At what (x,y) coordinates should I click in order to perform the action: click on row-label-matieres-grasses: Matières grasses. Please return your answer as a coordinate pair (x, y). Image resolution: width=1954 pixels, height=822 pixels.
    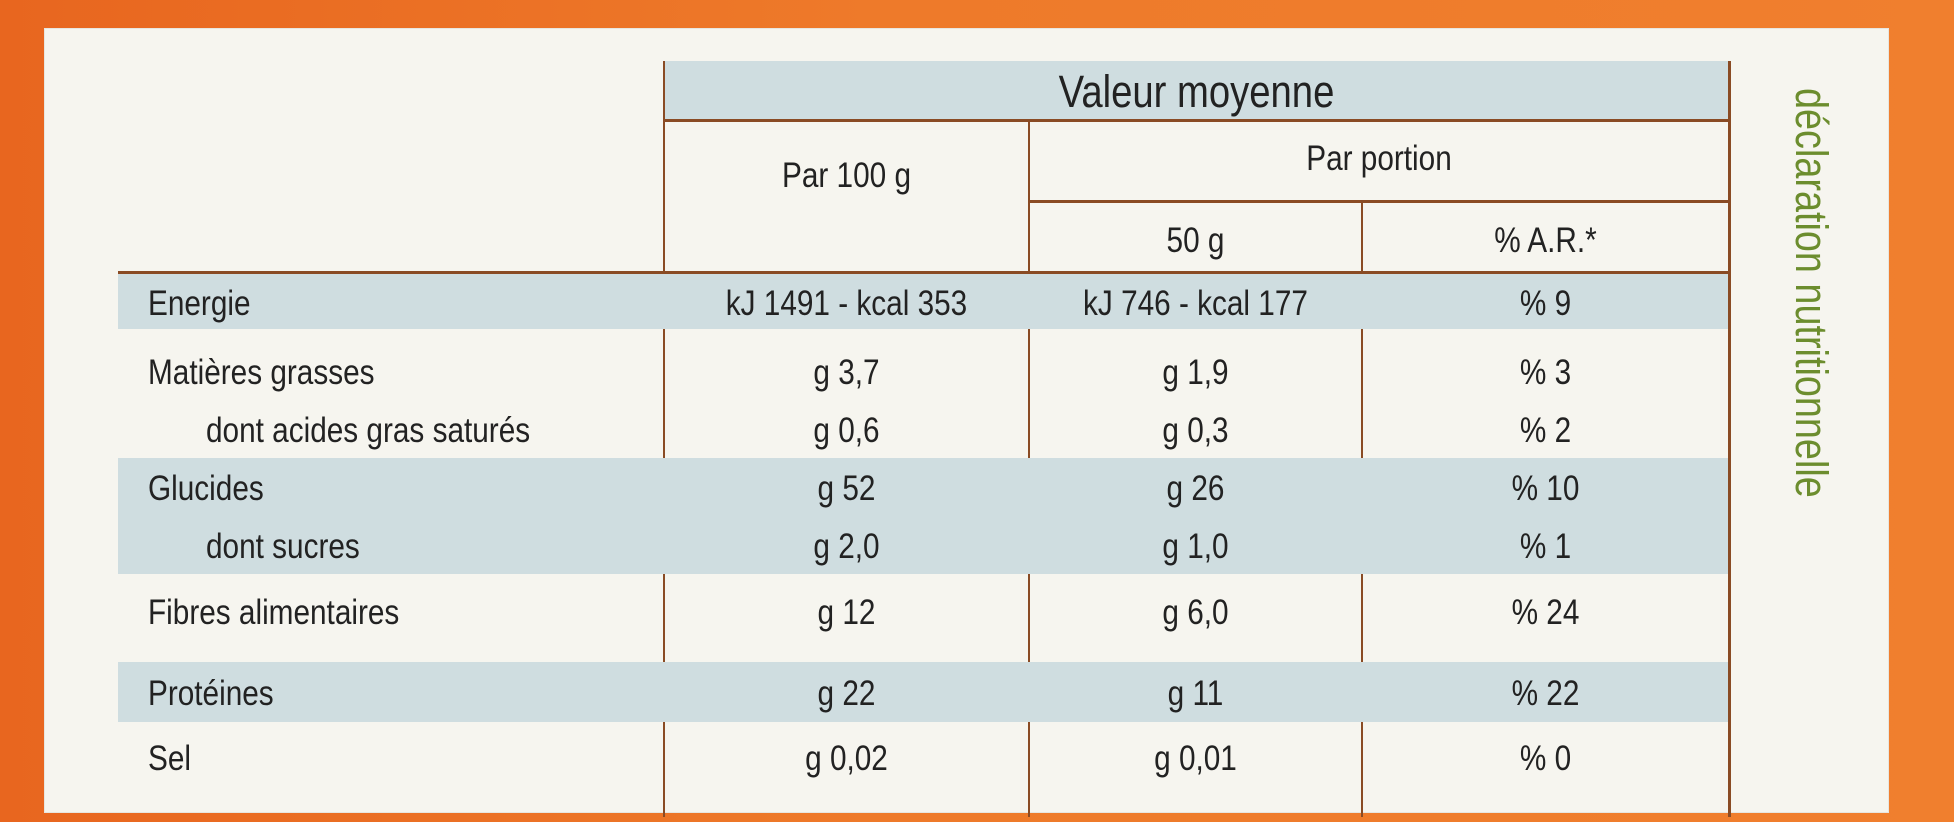
    Looking at the image, I should click on (261, 372).